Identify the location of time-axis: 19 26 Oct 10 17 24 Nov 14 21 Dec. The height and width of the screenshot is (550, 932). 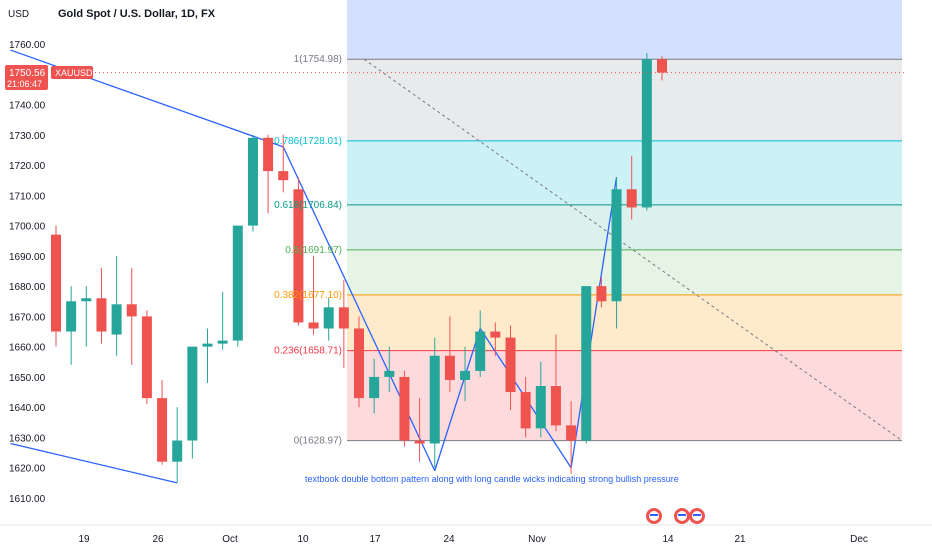
(466, 534).